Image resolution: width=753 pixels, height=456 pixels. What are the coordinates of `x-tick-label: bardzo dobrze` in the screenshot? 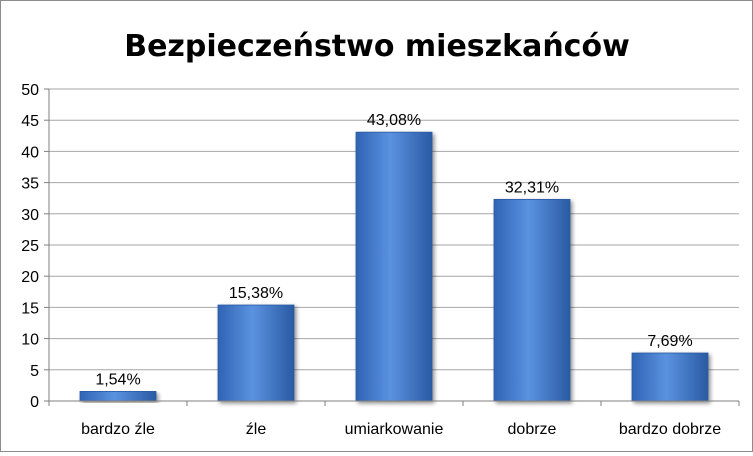 It's located at (670, 429).